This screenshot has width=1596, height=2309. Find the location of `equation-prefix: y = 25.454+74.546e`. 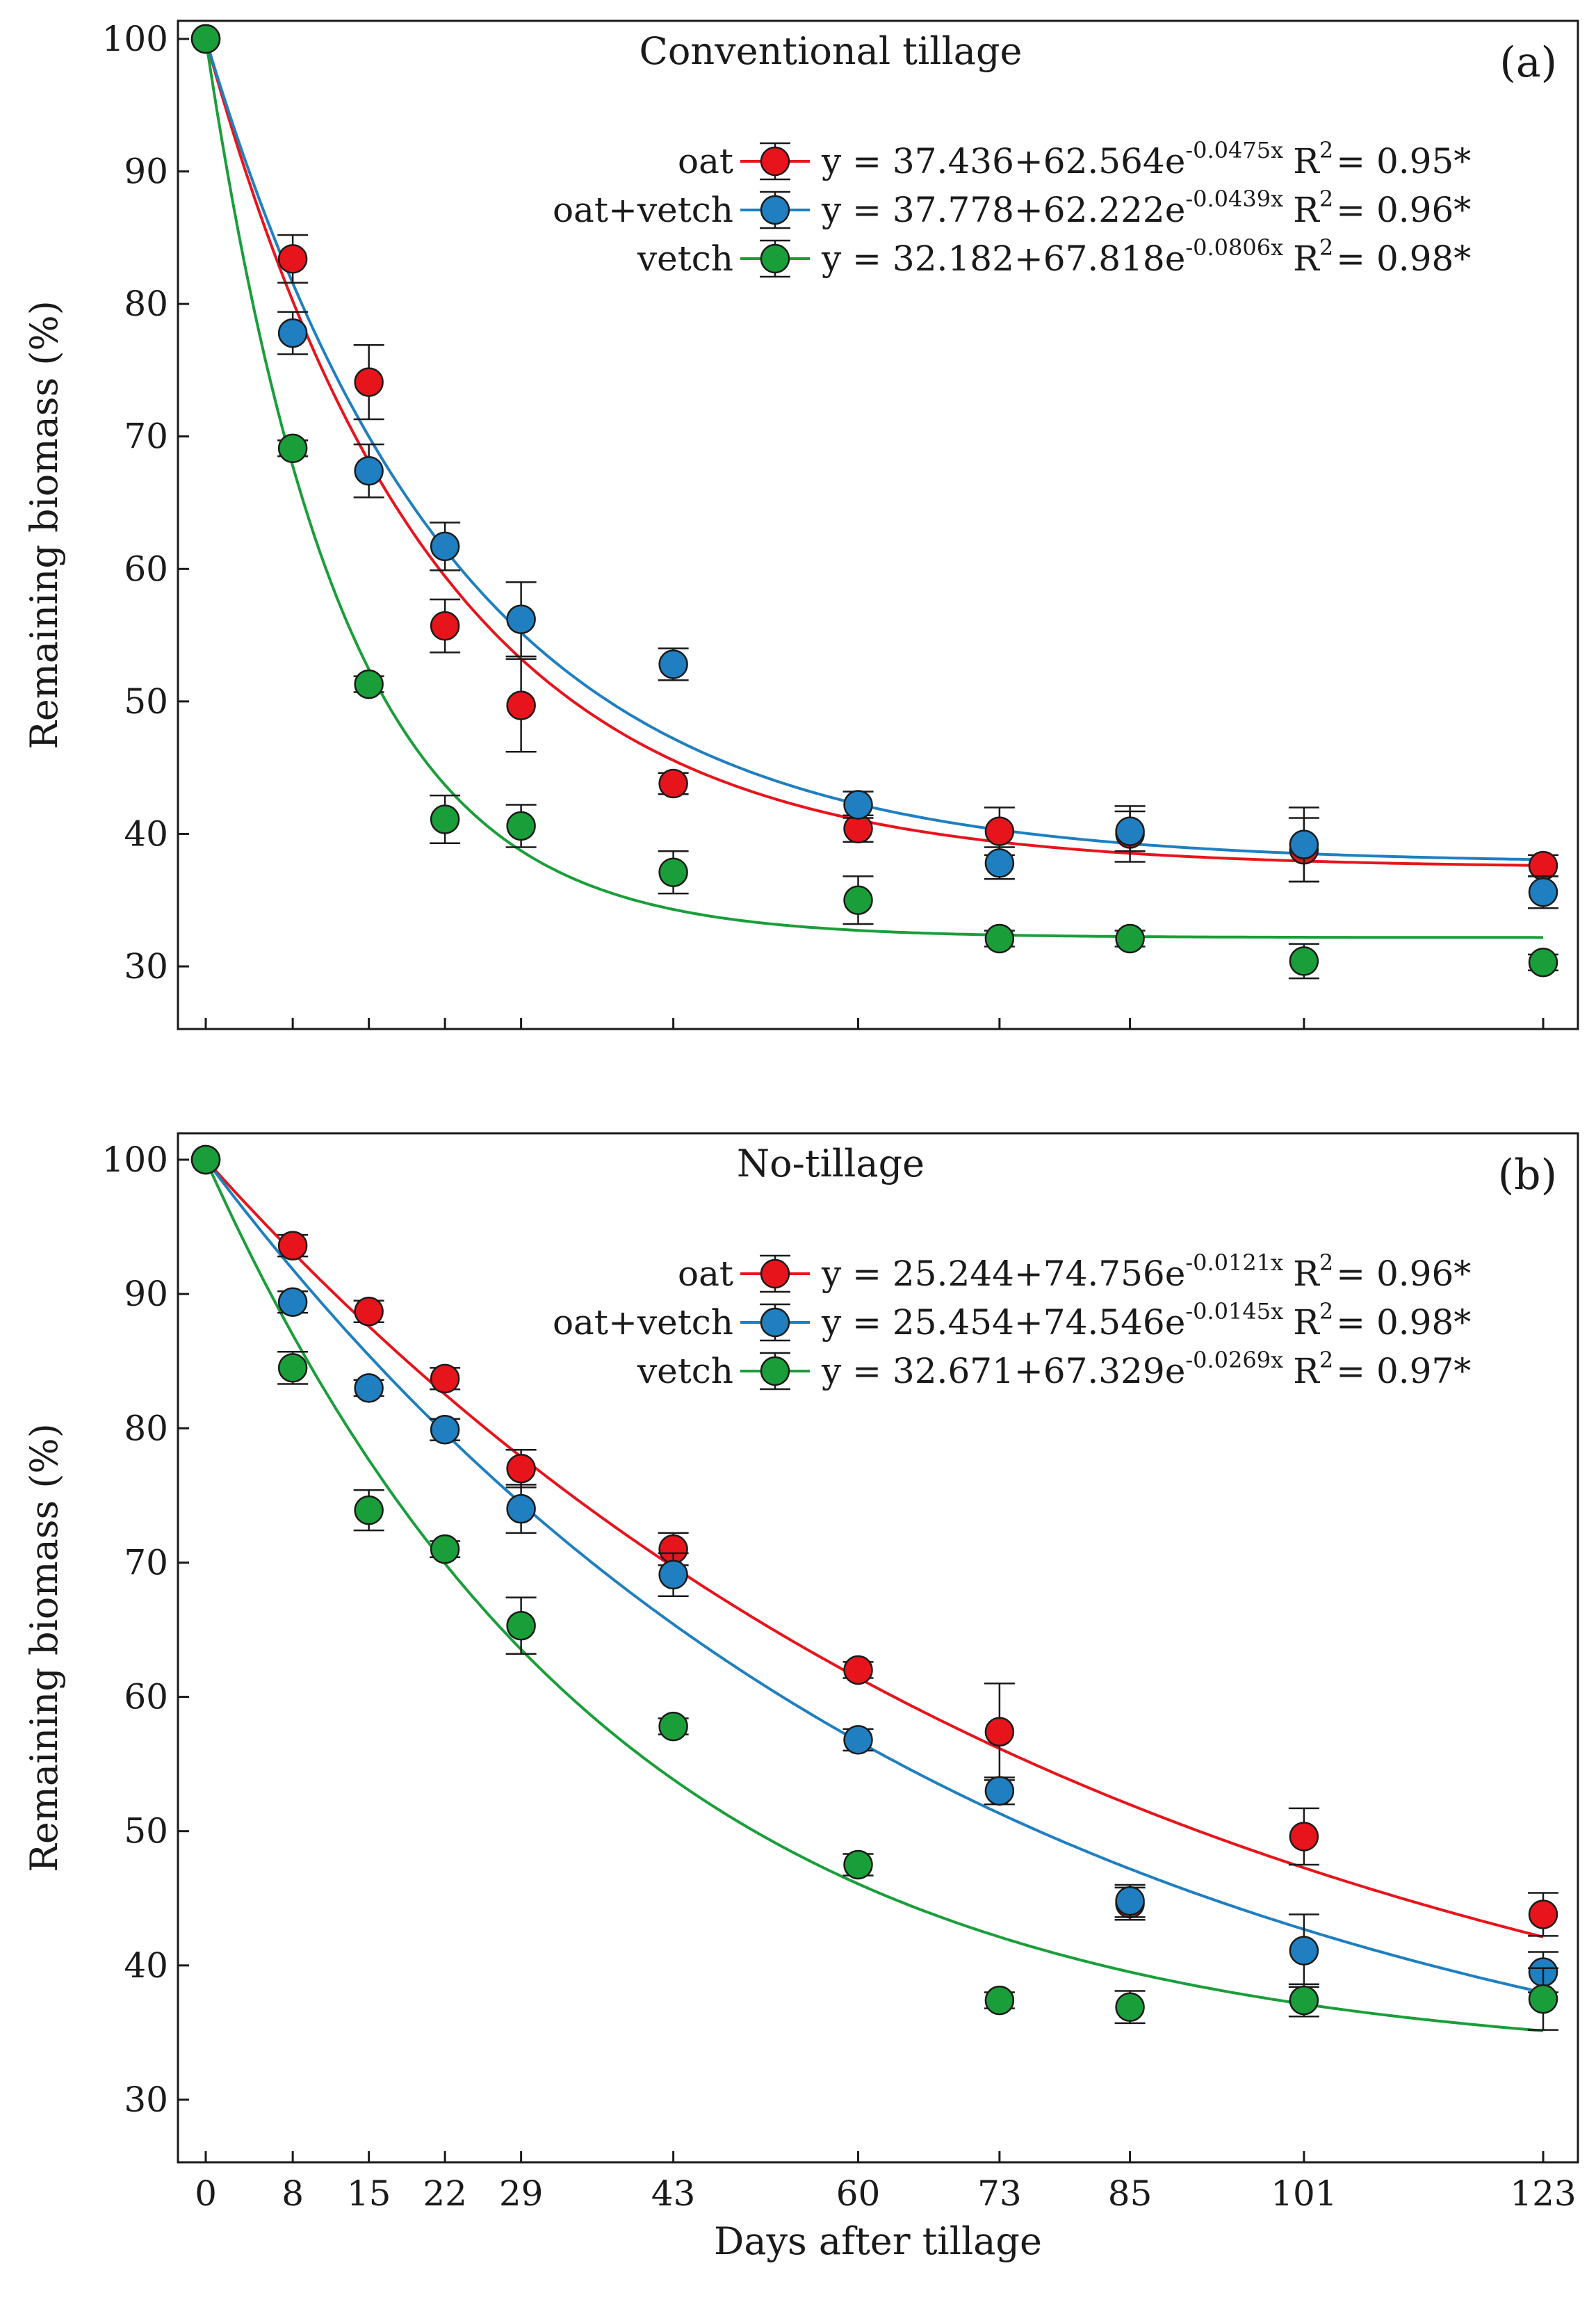

equation-prefix: y = 25.454+74.546e is located at coordinates (1003, 1322).